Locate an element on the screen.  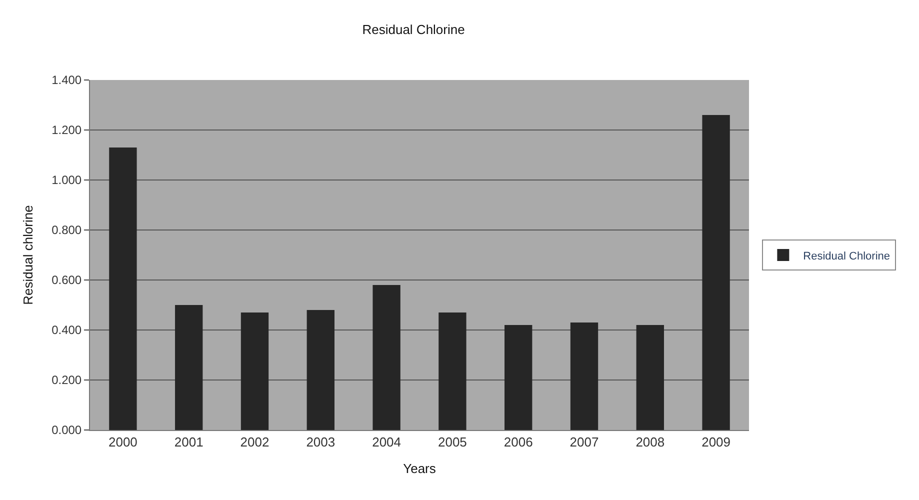
legend-label: Residual Chlorine is located at coordinates (846, 256).